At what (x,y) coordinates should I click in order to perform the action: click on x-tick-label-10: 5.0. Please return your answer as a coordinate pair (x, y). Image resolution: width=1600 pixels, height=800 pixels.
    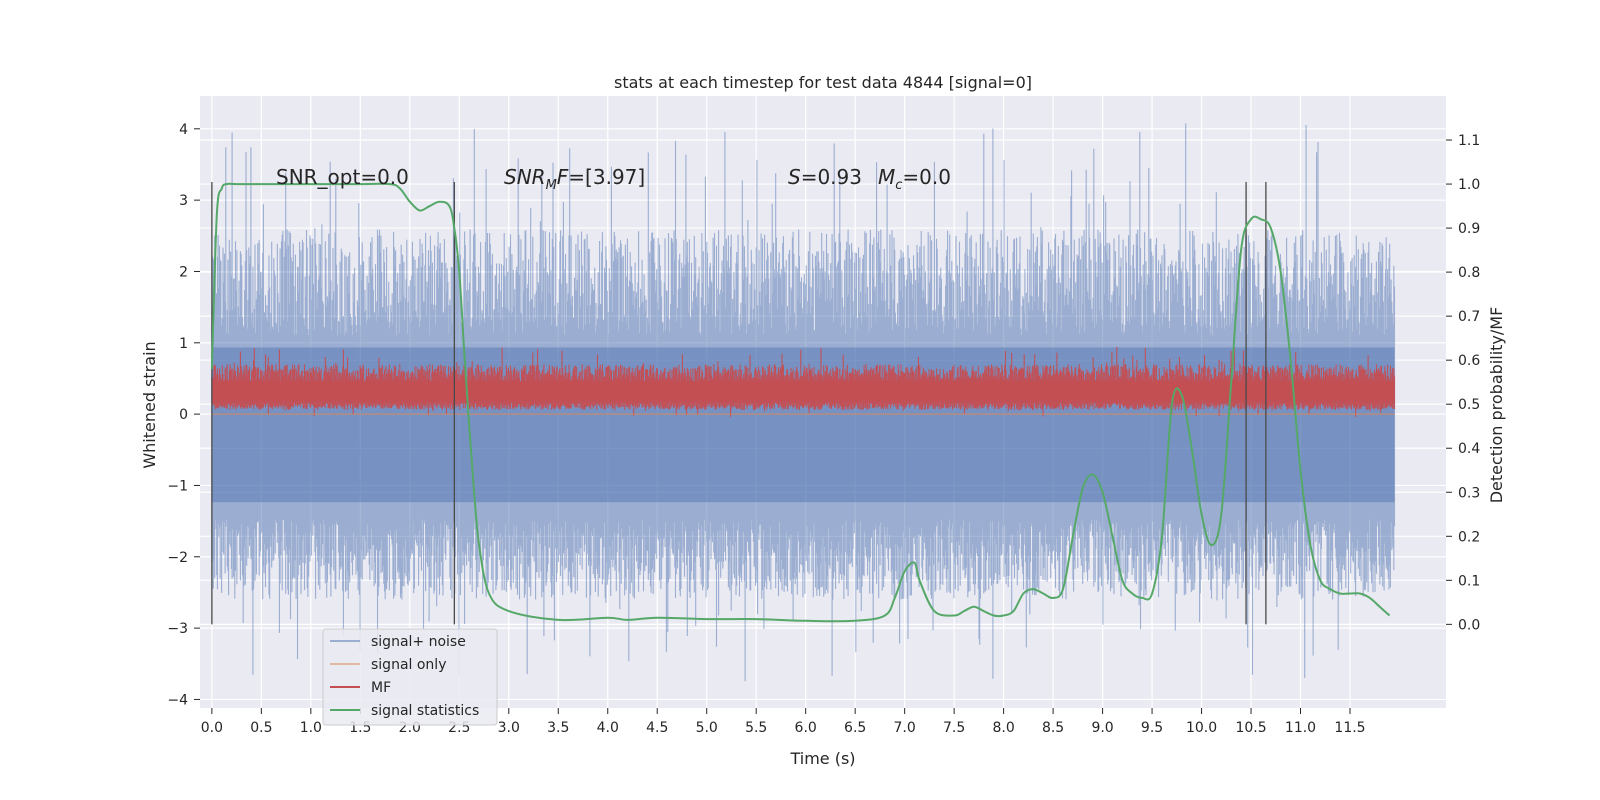
    Looking at the image, I should click on (707, 728).